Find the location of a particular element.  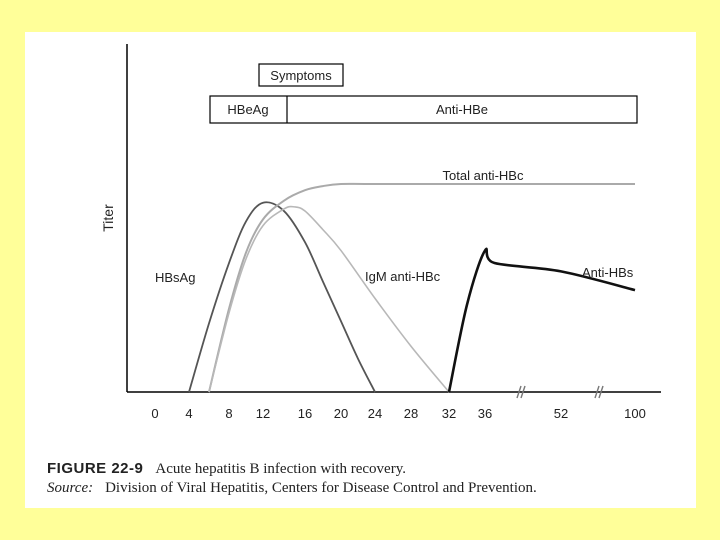

series-igm-anti-hbc-line is located at coordinates (329, 299).